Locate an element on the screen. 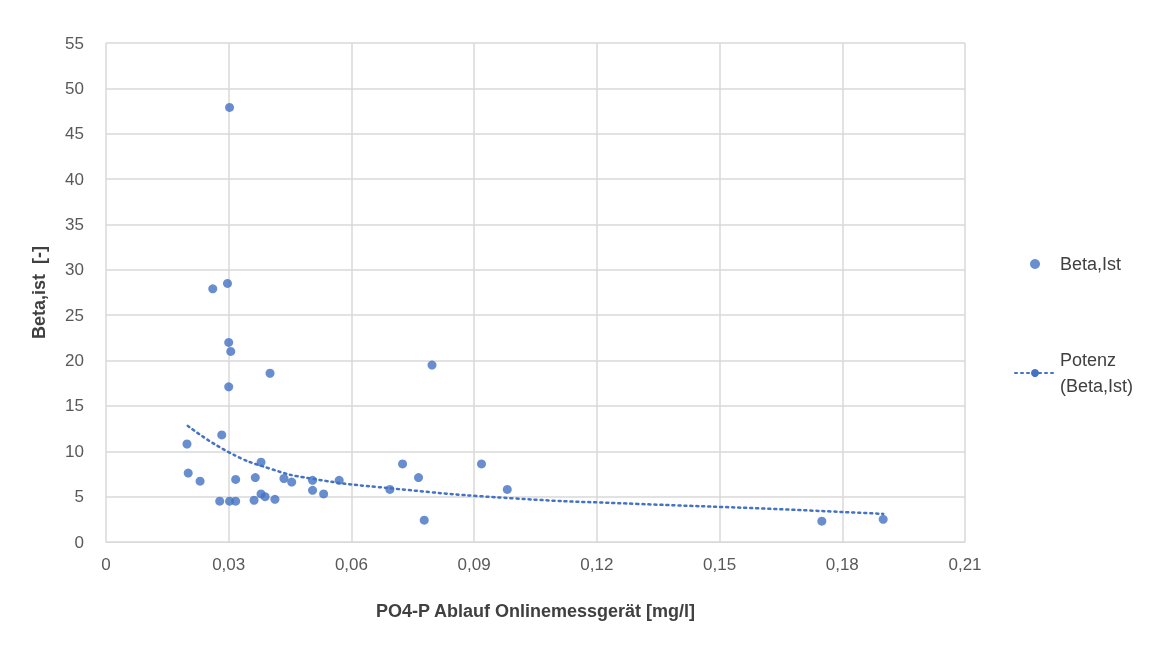 This screenshot has width=1175, height=659. y-tick-label: 0 is located at coordinates (79, 542).